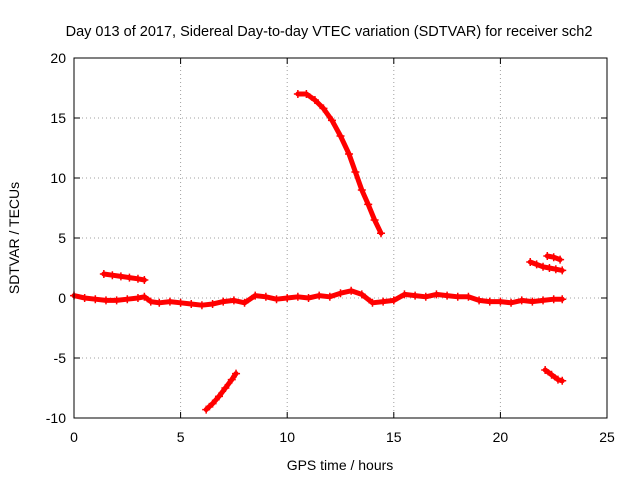 This screenshot has height=480, width=640. Describe the element at coordinates (501, 437) in the screenshot. I see `x-tick-label: 20` at that location.